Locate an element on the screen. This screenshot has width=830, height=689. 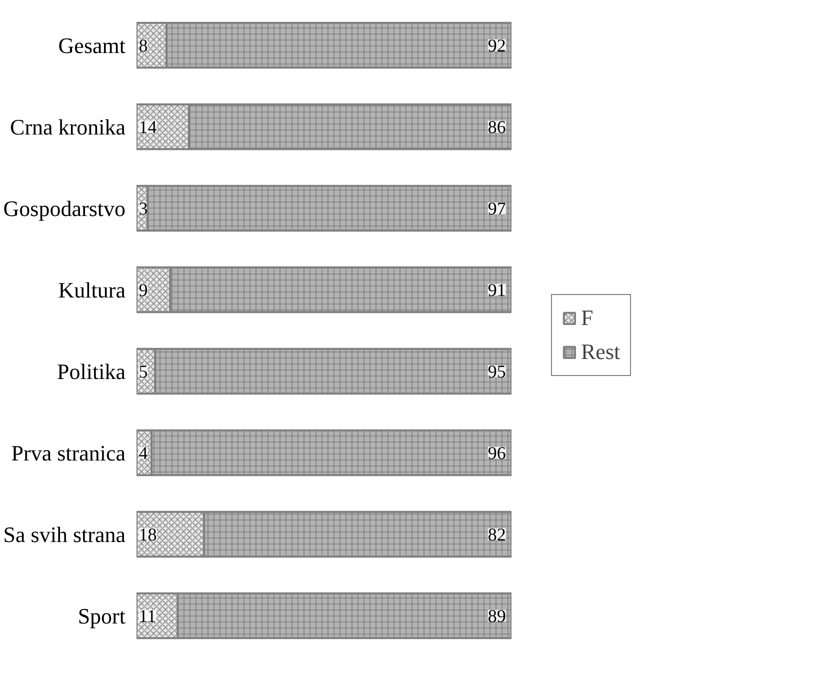
data-label: 89 is located at coordinates (497, 616).